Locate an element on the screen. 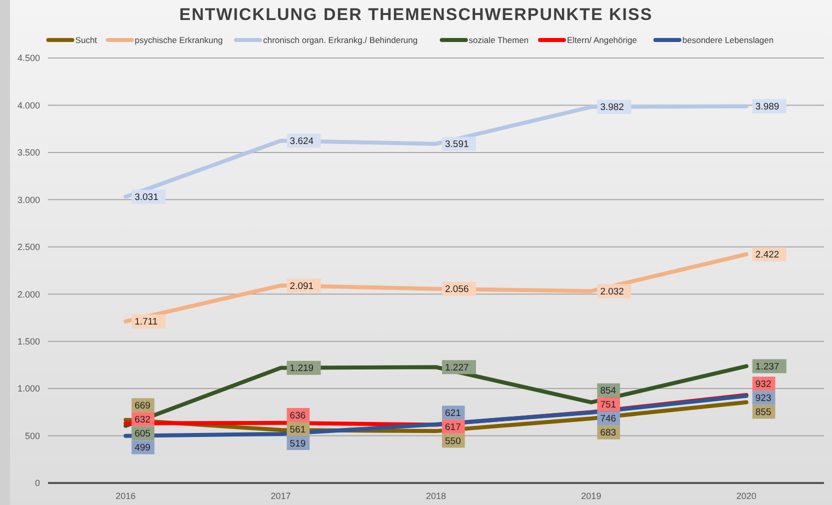 The image size is (832, 505). y-tick-label: 0 is located at coordinates (37, 483).